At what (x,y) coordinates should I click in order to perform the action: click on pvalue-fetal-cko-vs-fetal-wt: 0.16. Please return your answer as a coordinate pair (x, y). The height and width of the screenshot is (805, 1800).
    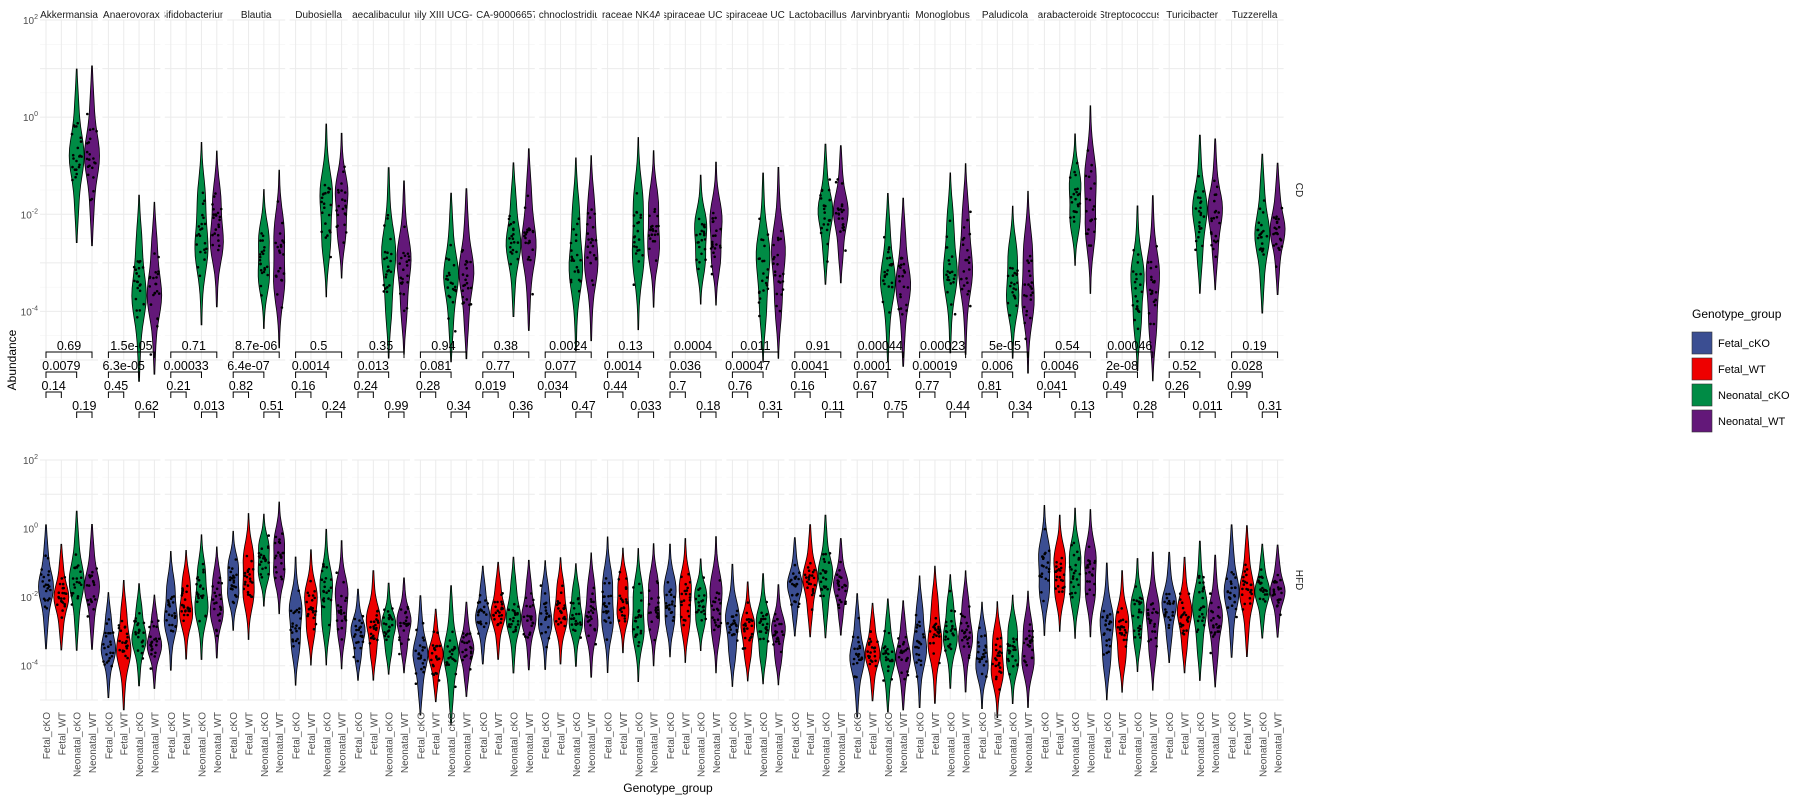
    Looking at the image, I should click on (802, 386).